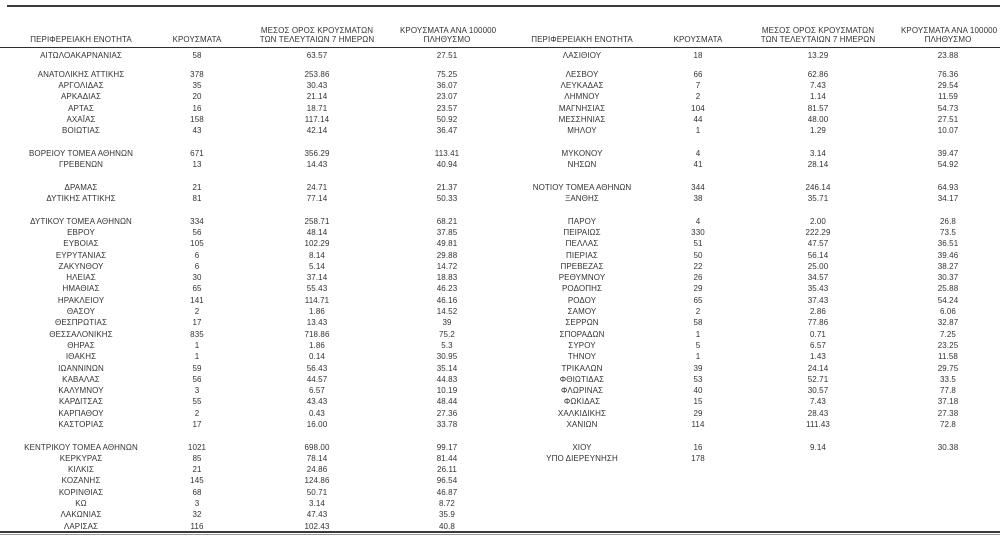 The width and height of the screenshot is (1000, 539). I want to click on region-name-cell: ΔΡΑΜΑΣ, so click(81, 187).